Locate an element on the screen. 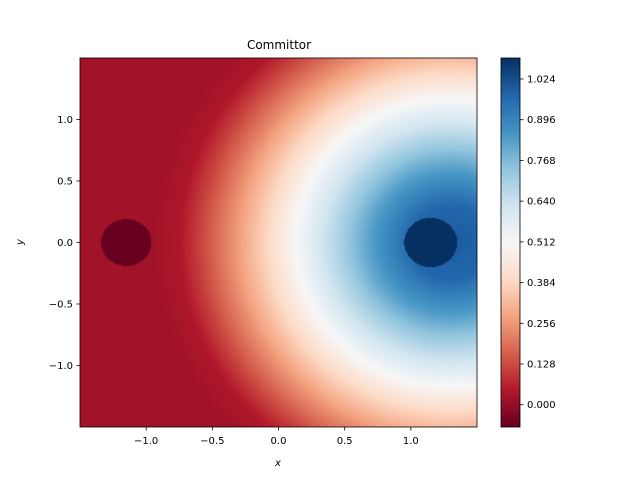 Image resolution: width=640 pixels, height=480 pixels. x-tick-label: 0.0 is located at coordinates (279, 441).